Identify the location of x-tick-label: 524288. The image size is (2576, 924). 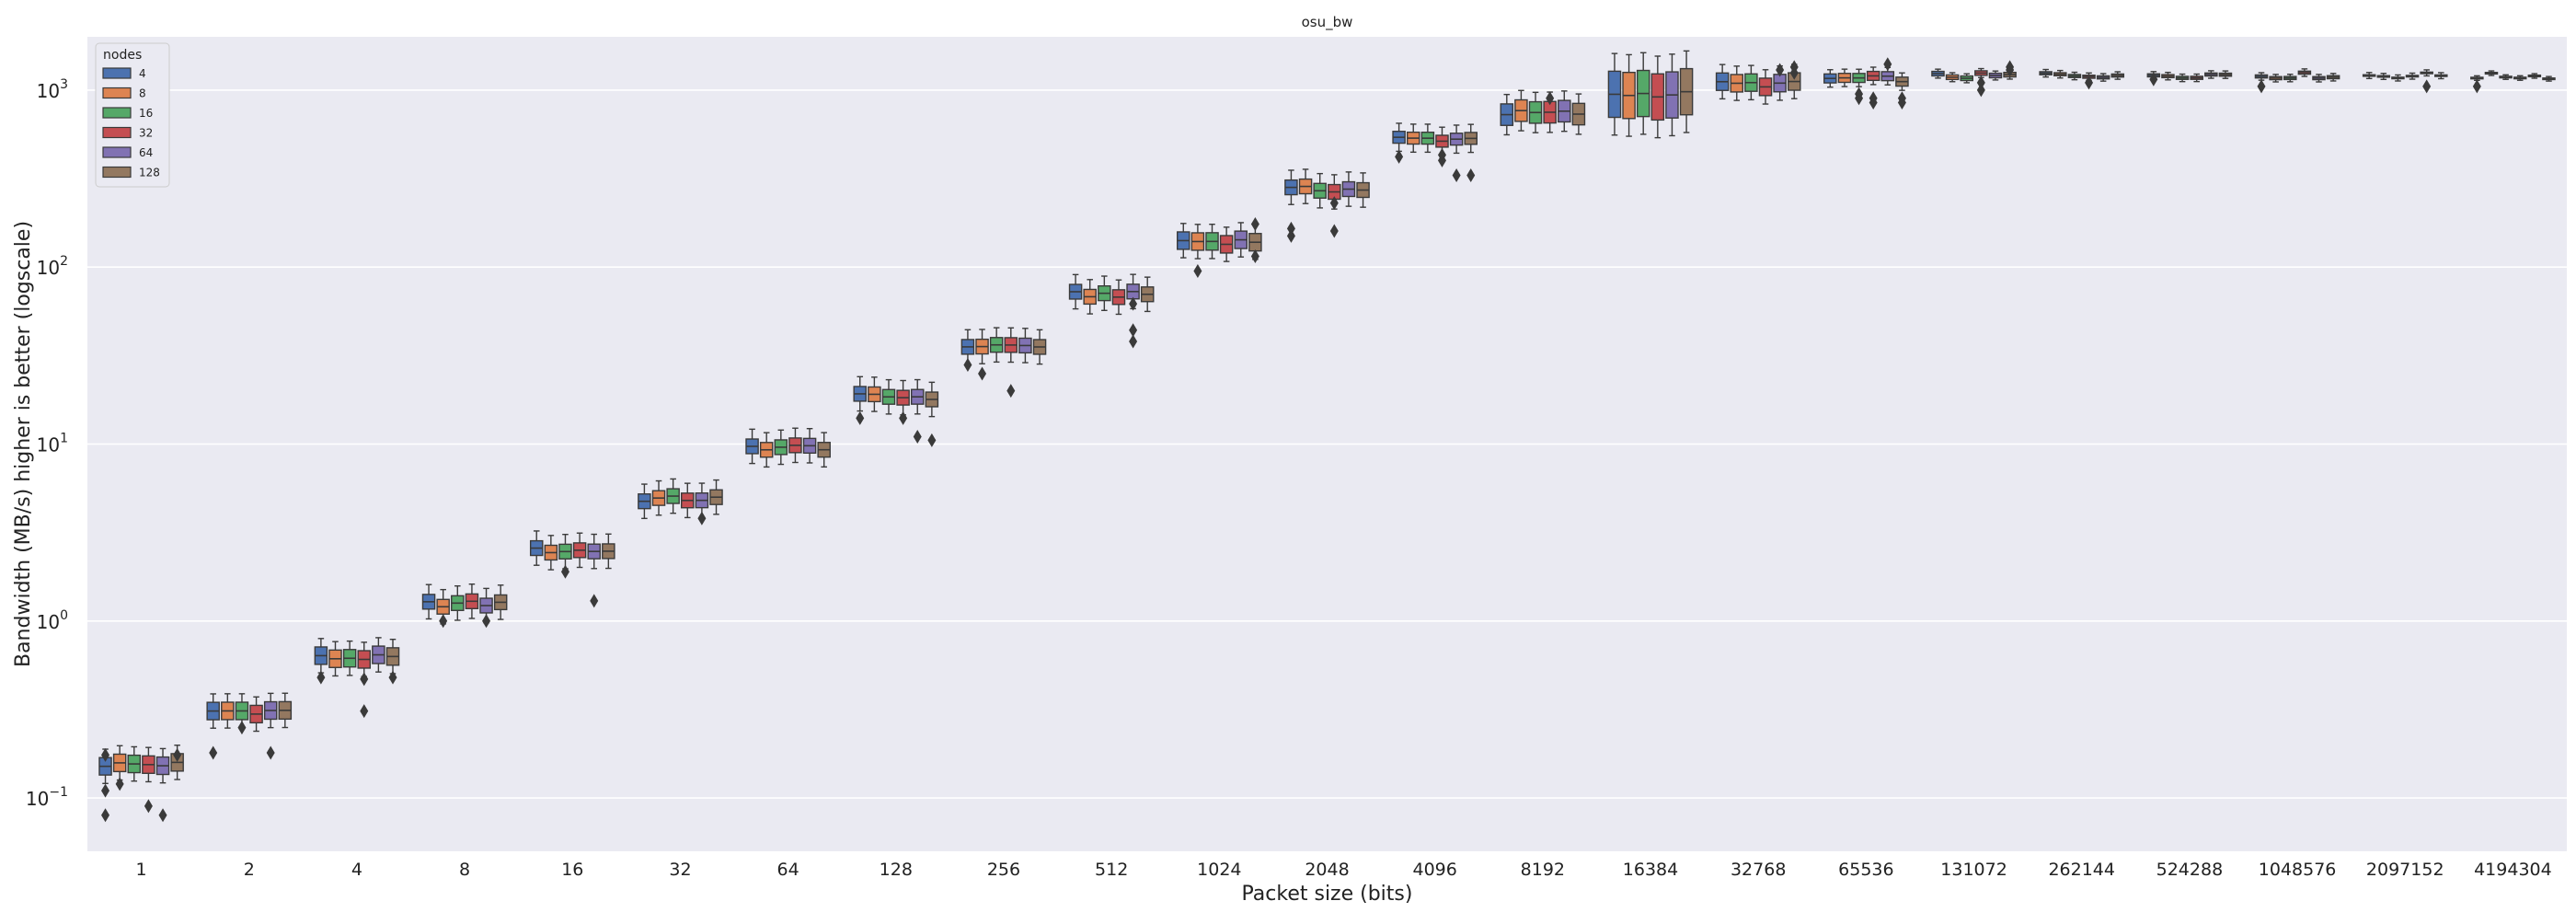
(2190, 870).